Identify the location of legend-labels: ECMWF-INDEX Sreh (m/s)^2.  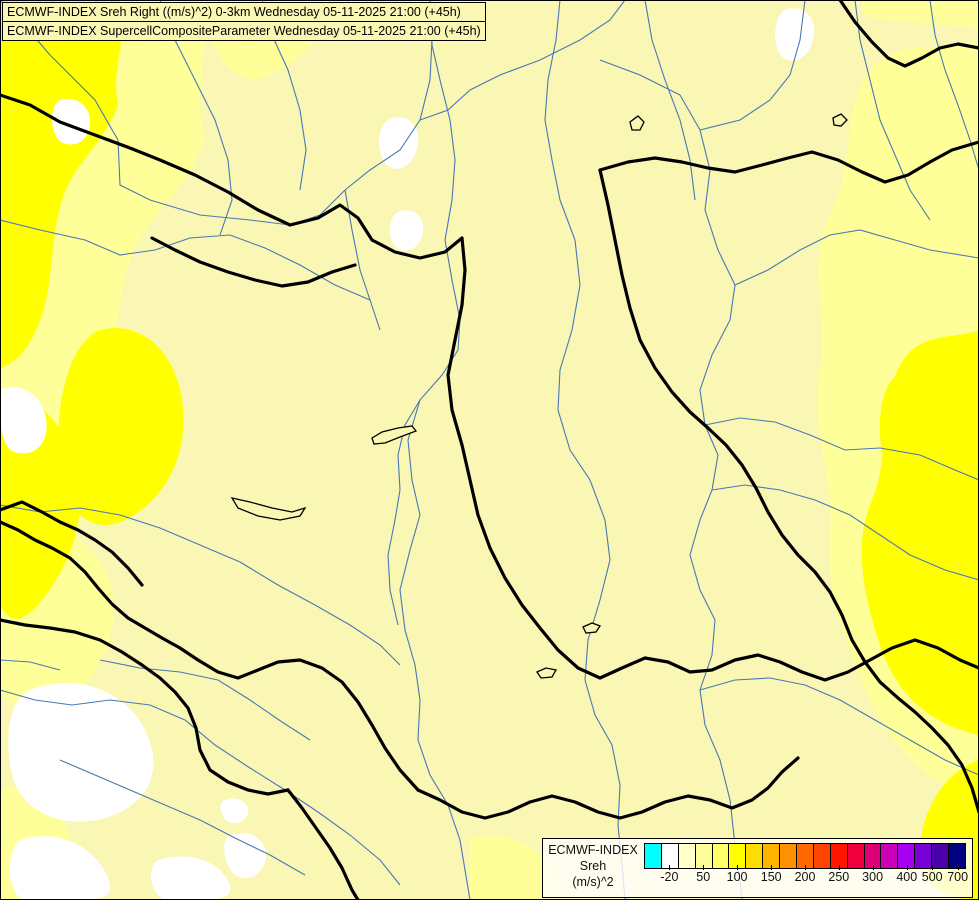
(593, 868).